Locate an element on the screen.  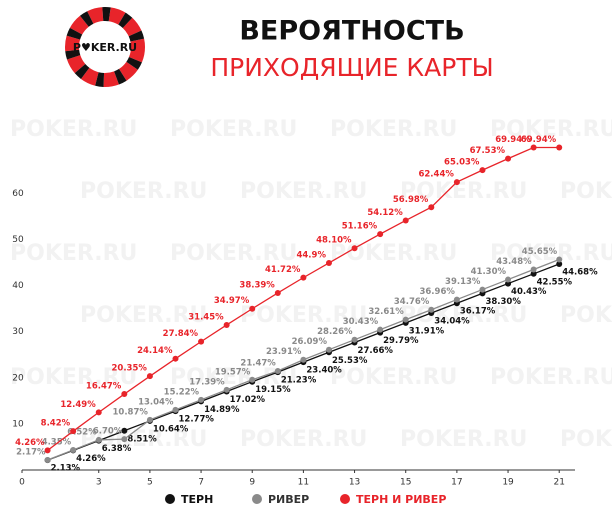
logo-ring is located at coordinates (105, 47).